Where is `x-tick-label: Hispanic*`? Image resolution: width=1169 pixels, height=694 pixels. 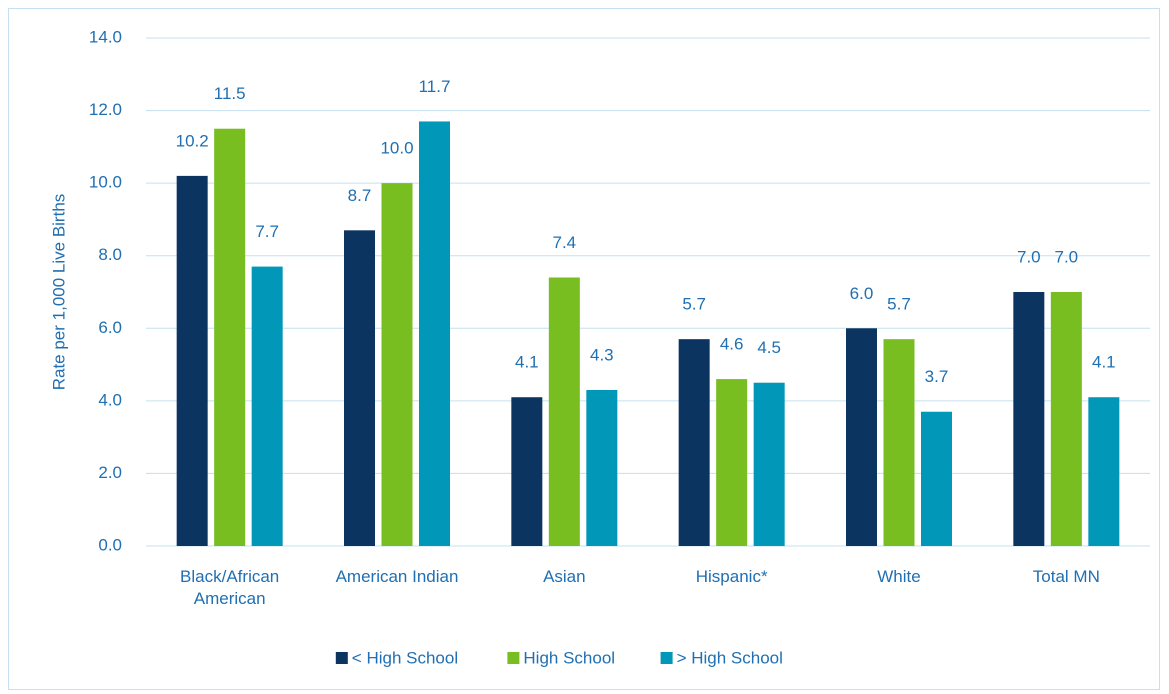
x-tick-label: Hispanic* is located at coordinates (731, 576).